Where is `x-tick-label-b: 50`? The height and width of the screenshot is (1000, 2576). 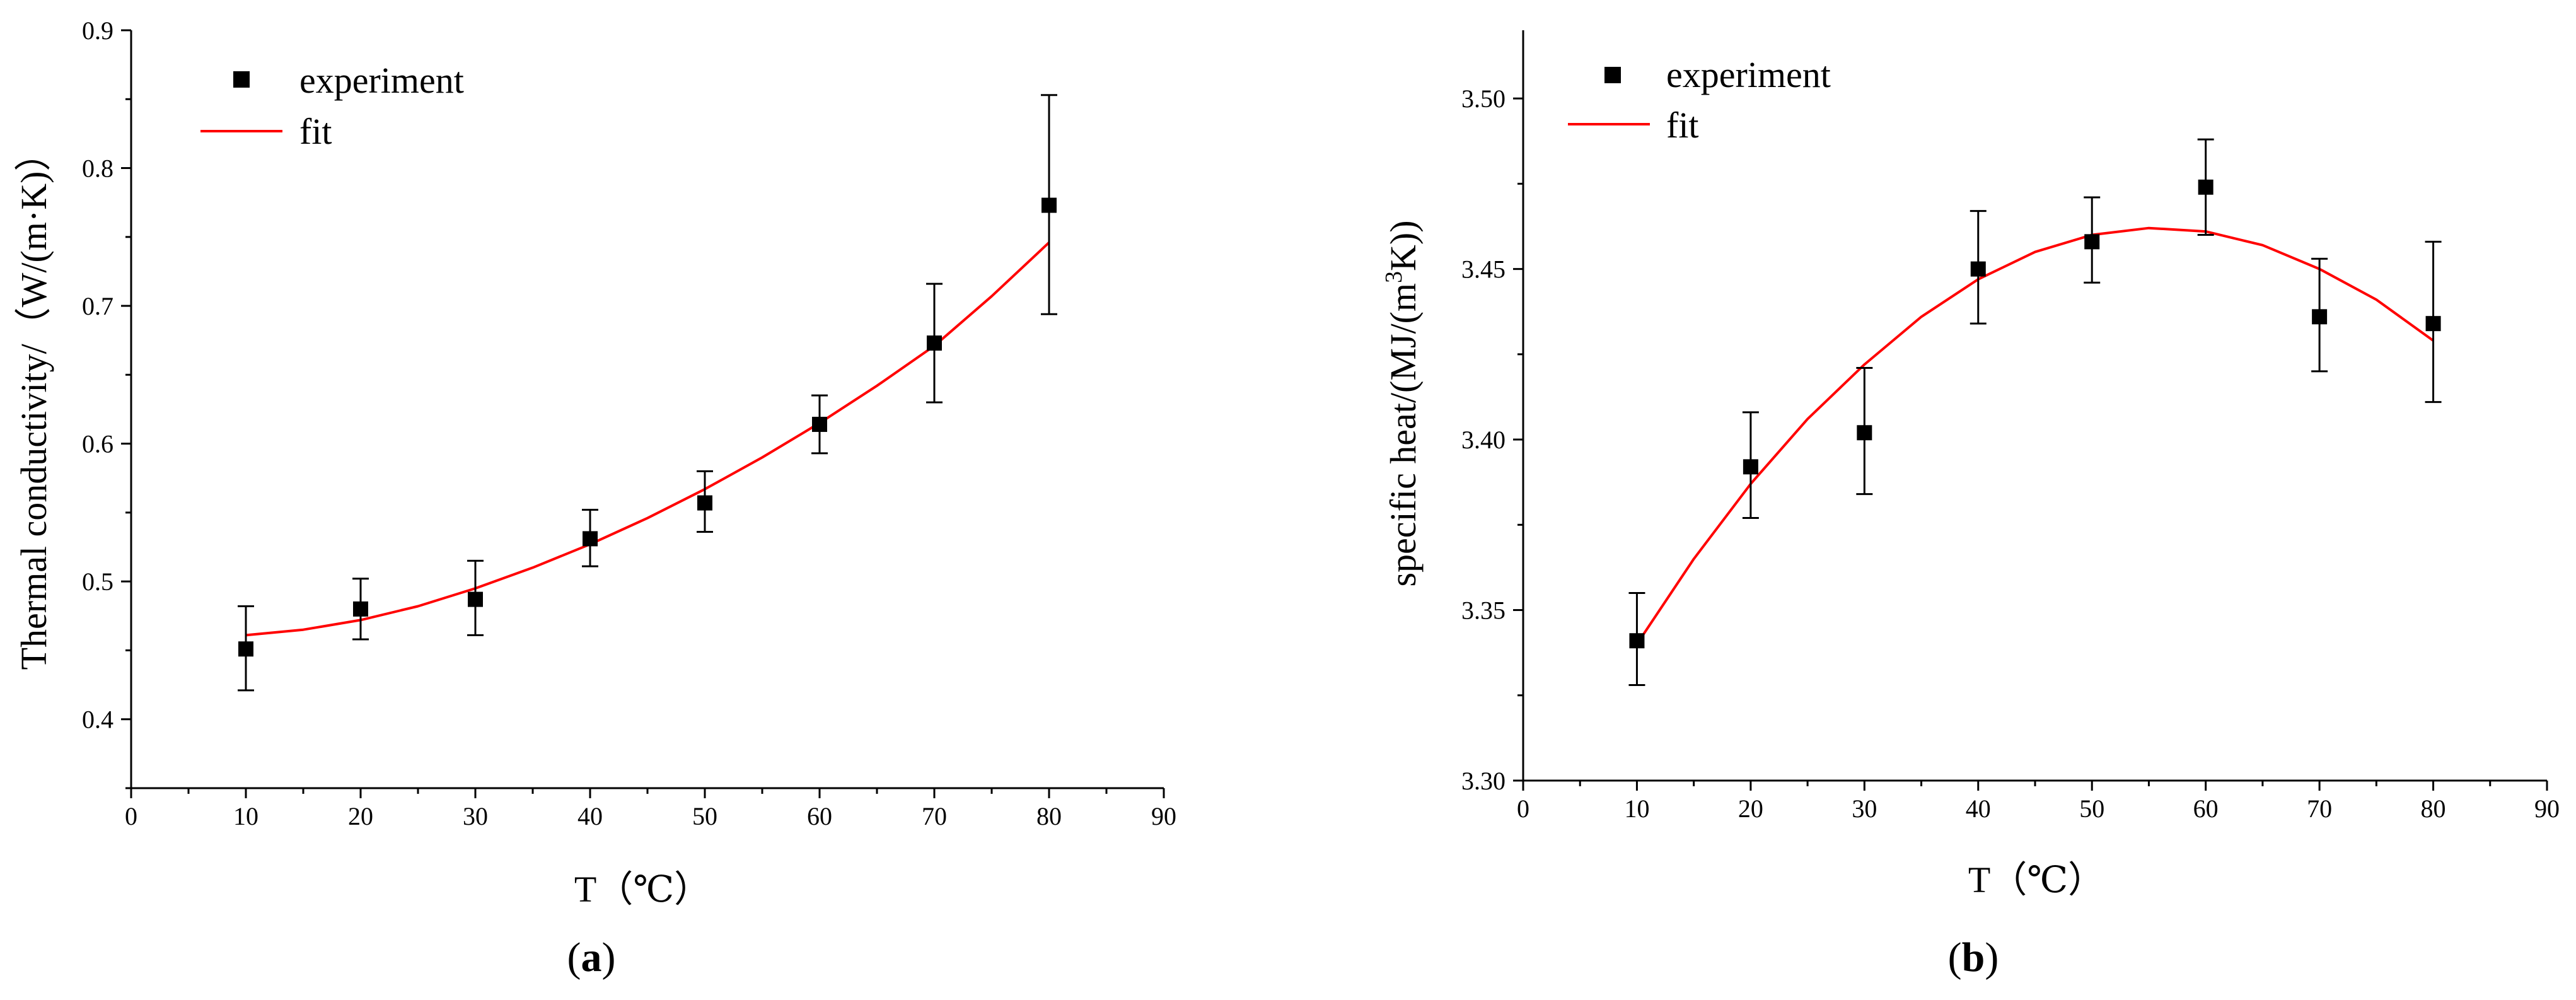 x-tick-label-b: 50 is located at coordinates (2091, 808).